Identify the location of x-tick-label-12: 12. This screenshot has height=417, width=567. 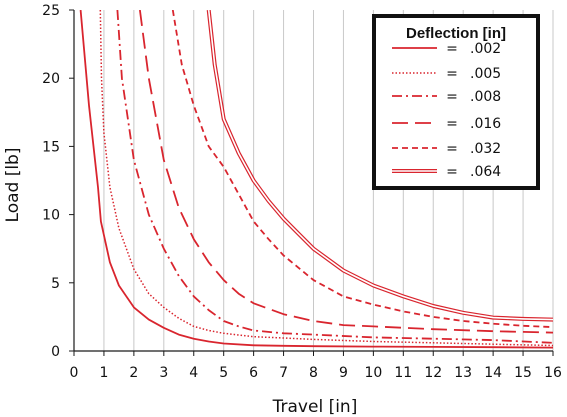
(433, 373).